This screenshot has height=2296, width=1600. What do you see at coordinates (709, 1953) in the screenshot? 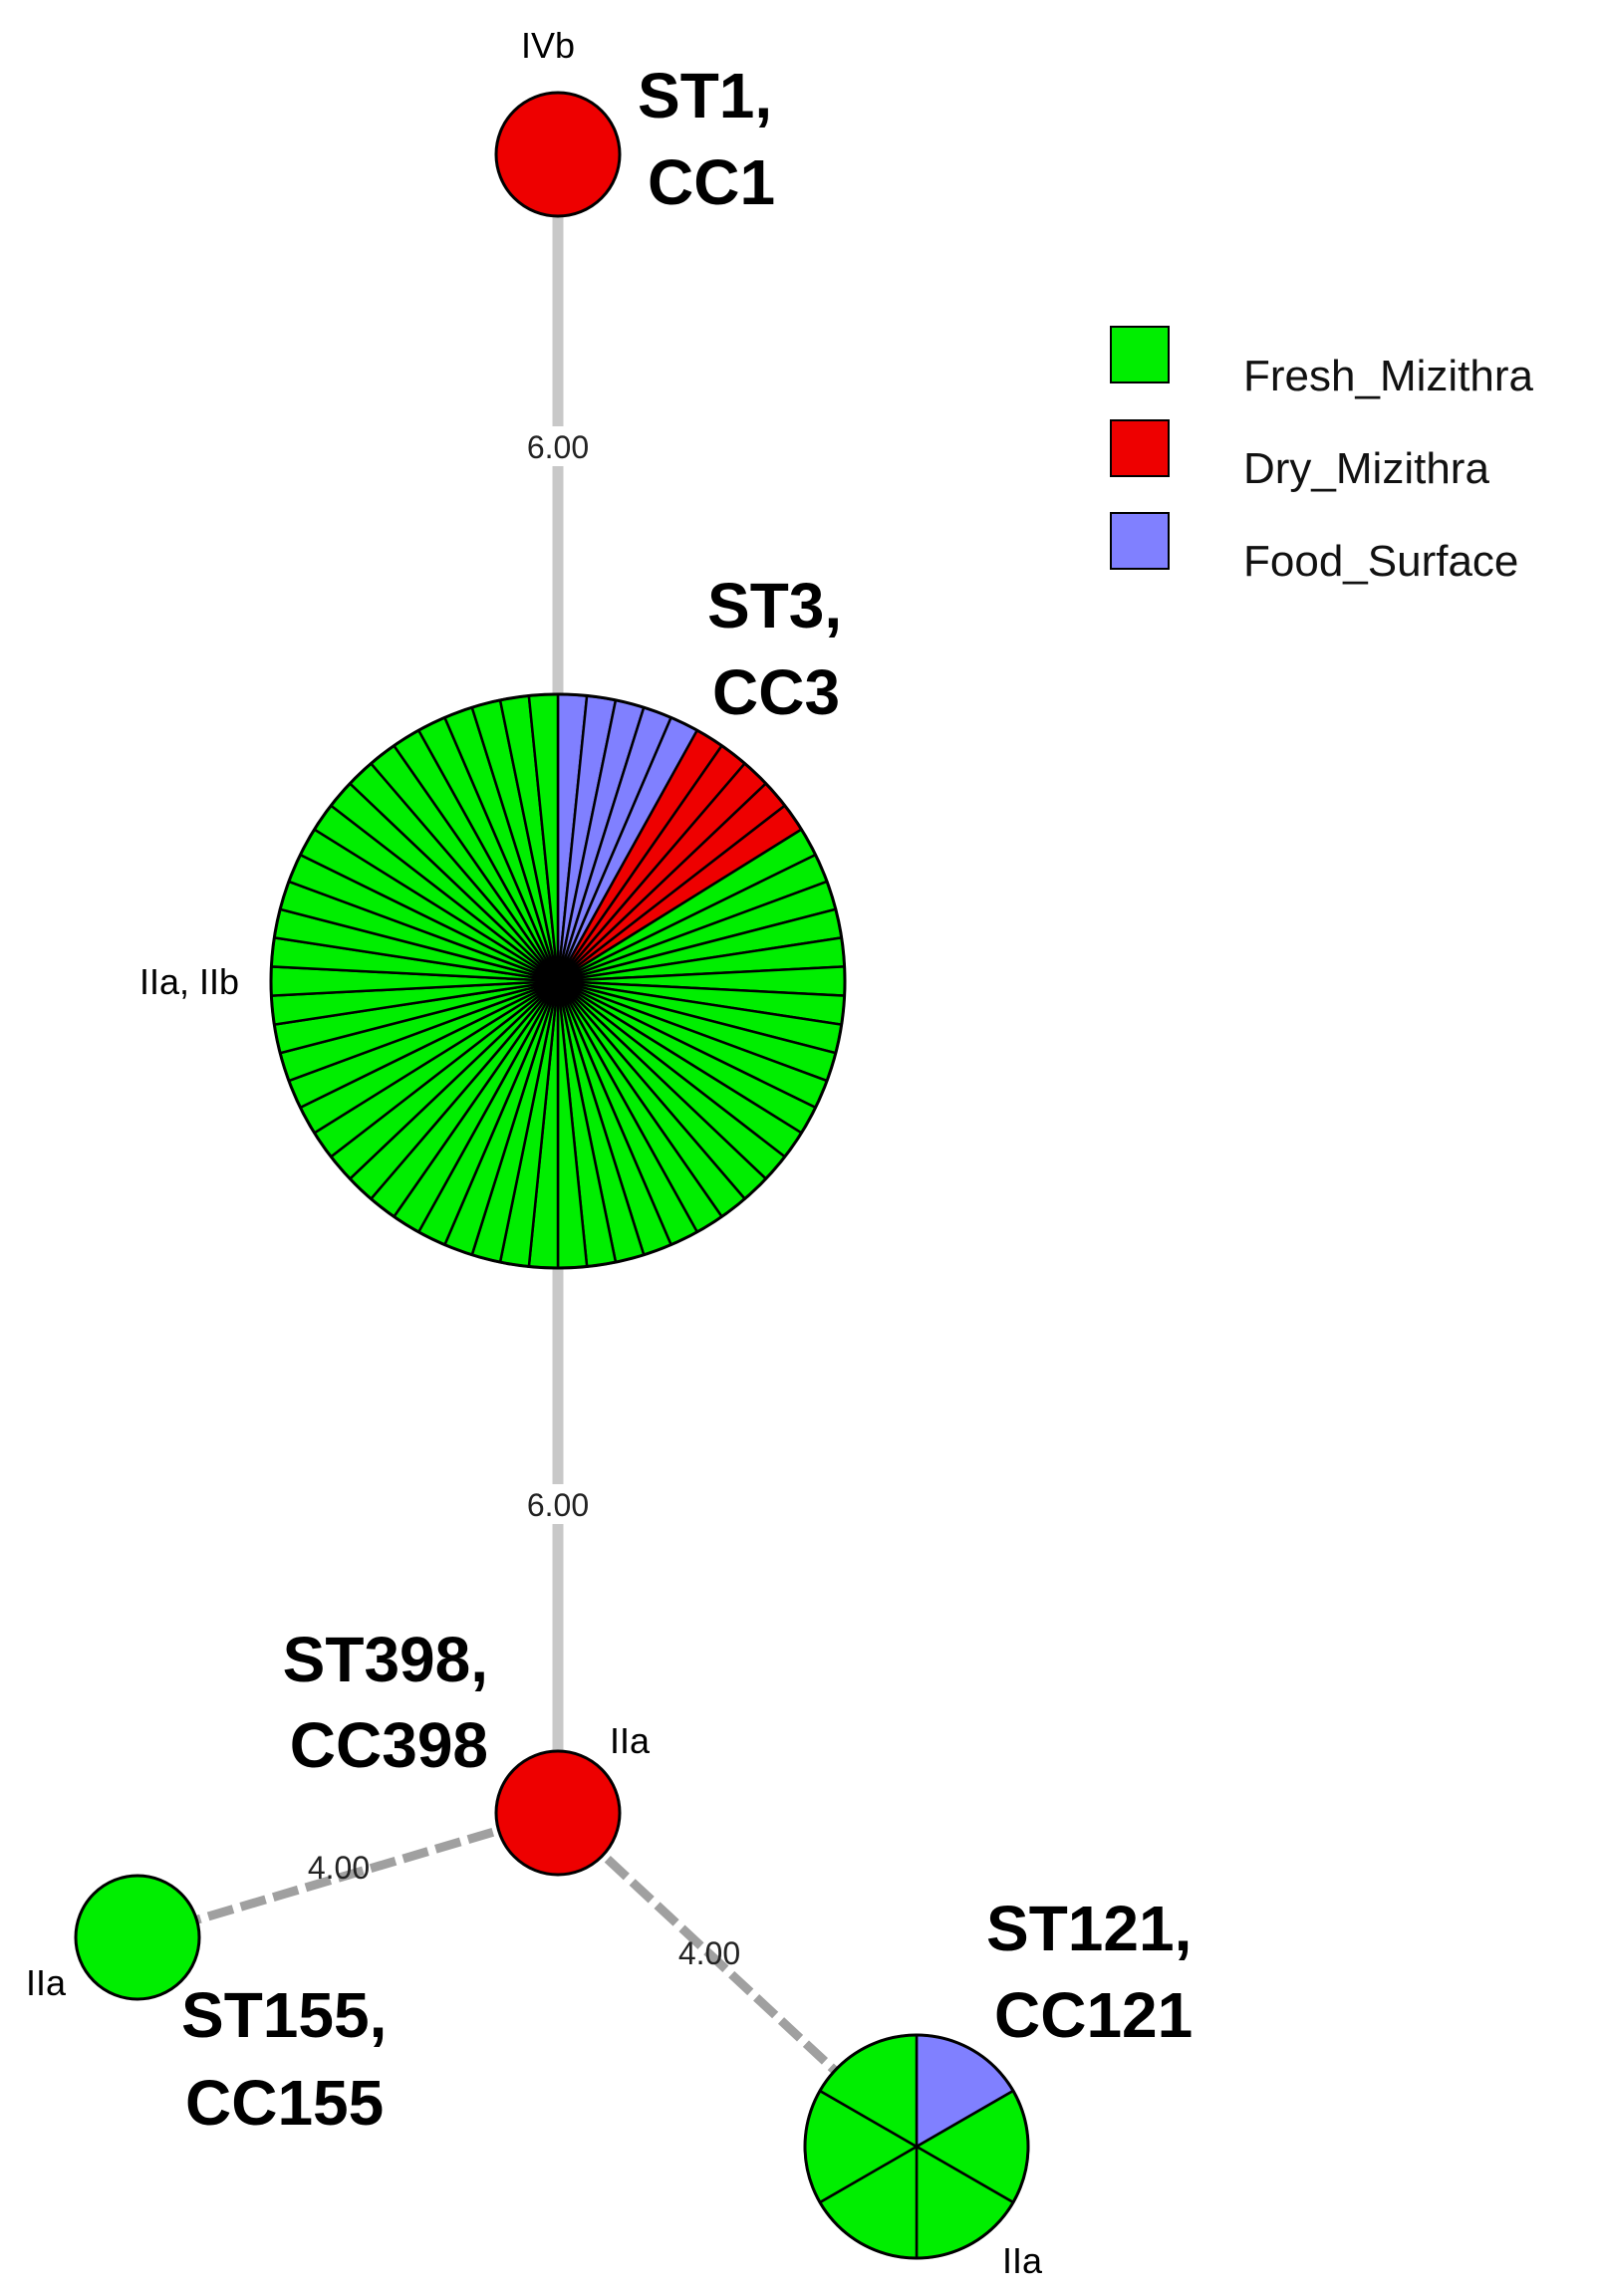
I see `edge-label-st398-st121: 4.00` at bounding box center [709, 1953].